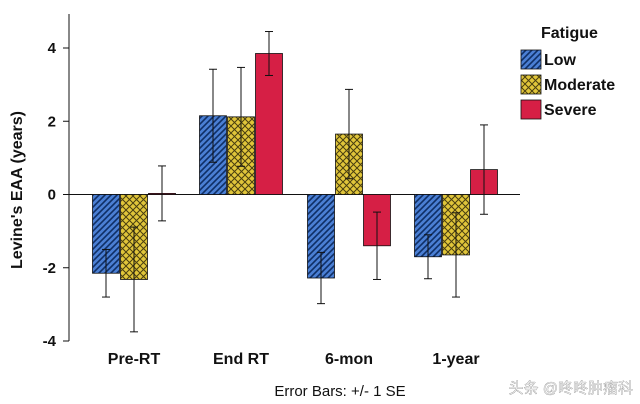 This screenshot has height=404, width=640. Describe the element at coordinates (294, 359) in the screenshot. I see `x-axis-category-labels: Pre-RT End RT 6-mon 1-year` at that location.